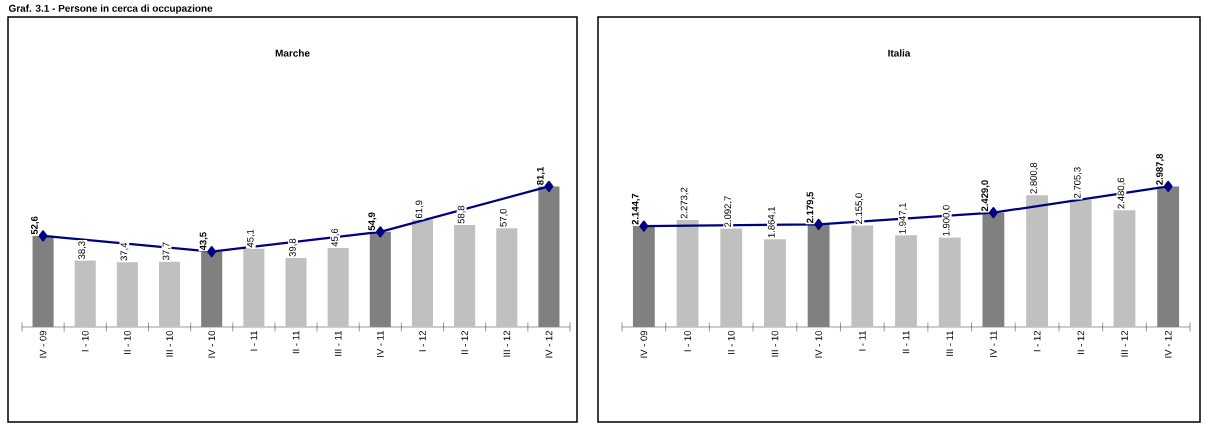 Image resolution: width=1205 pixels, height=423 pixels. Describe the element at coordinates (110, 9) in the screenshot. I see `text: Graf. 3.1 - Persone in cerca di occupazione` at that location.